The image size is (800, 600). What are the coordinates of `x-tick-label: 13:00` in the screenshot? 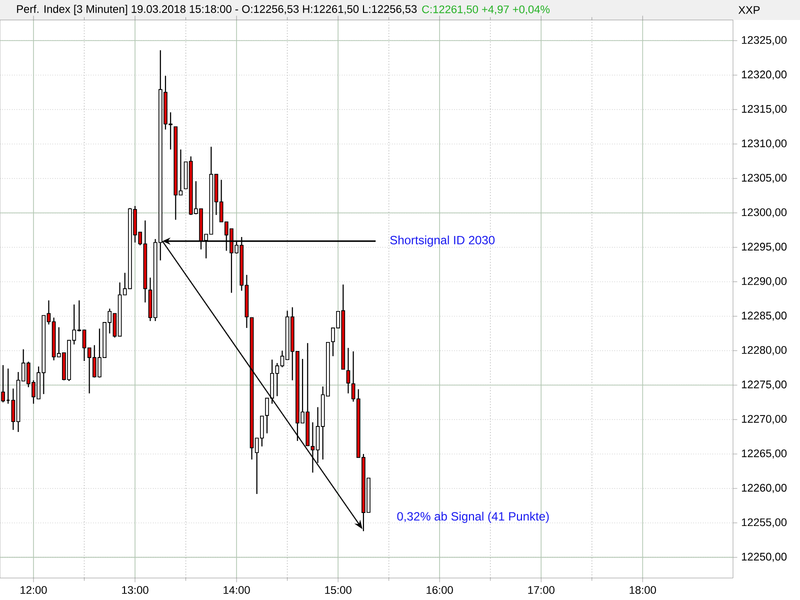 It's located at (135, 590).